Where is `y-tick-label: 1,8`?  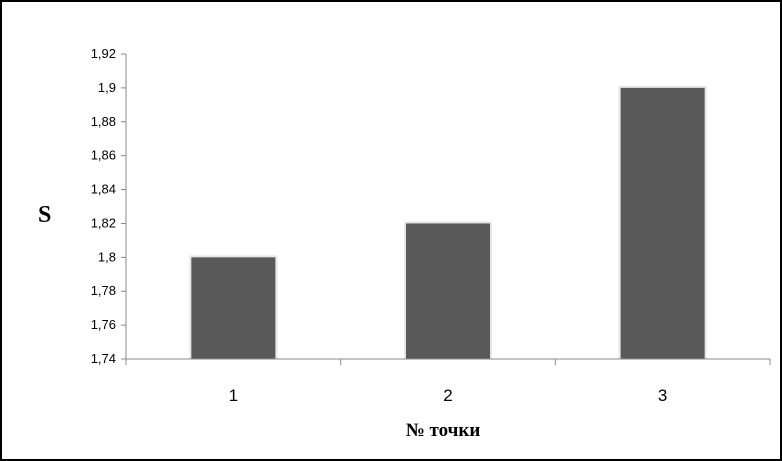
y-tick-label: 1,8 is located at coordinates (107, 256).